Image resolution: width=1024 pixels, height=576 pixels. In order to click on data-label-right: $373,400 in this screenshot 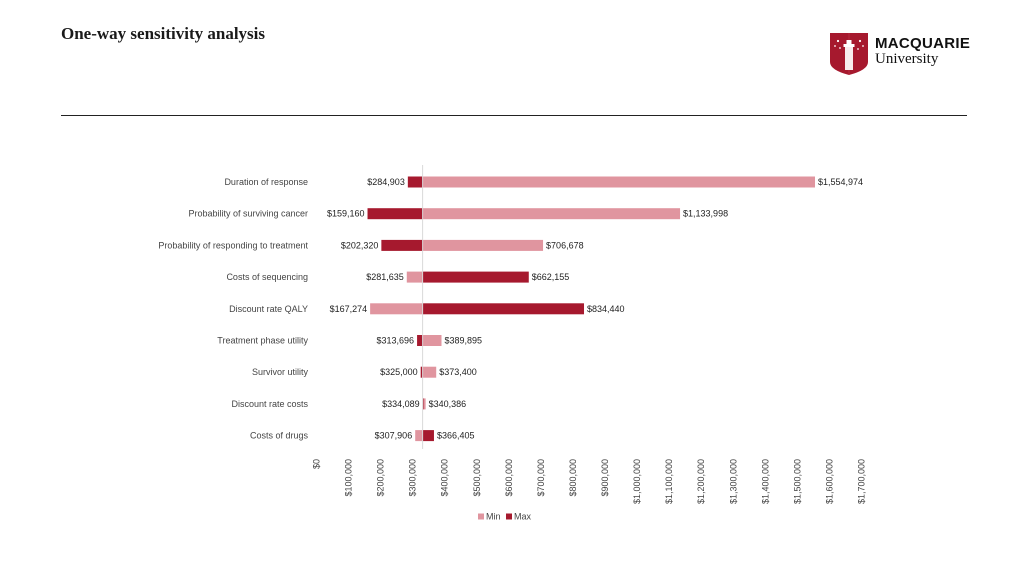, I will do `click(458, 372)`.